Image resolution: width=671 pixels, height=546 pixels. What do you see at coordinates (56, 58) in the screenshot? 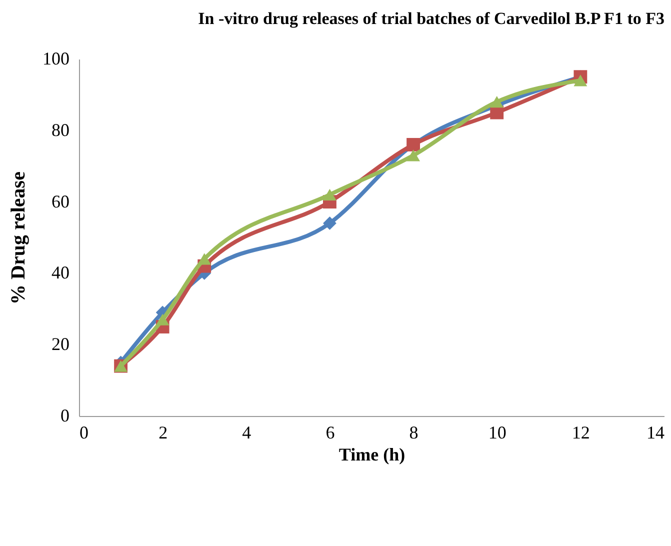
I see `y-tick-label: 100` at bounding box center [56, 58].